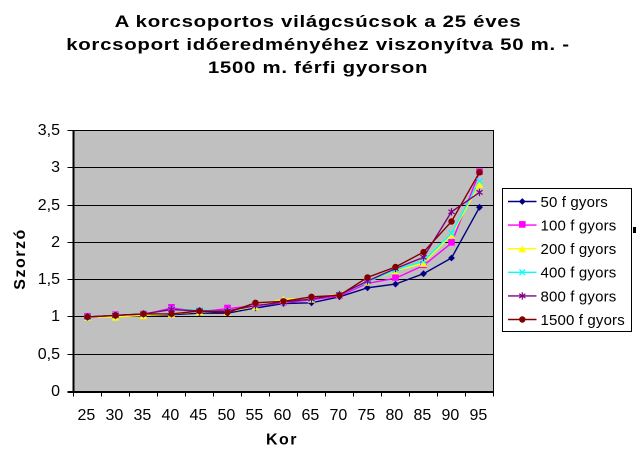 The height and width of the screenshot is (456, 636). I want to click on svg-text: 3, so click(55, 167).